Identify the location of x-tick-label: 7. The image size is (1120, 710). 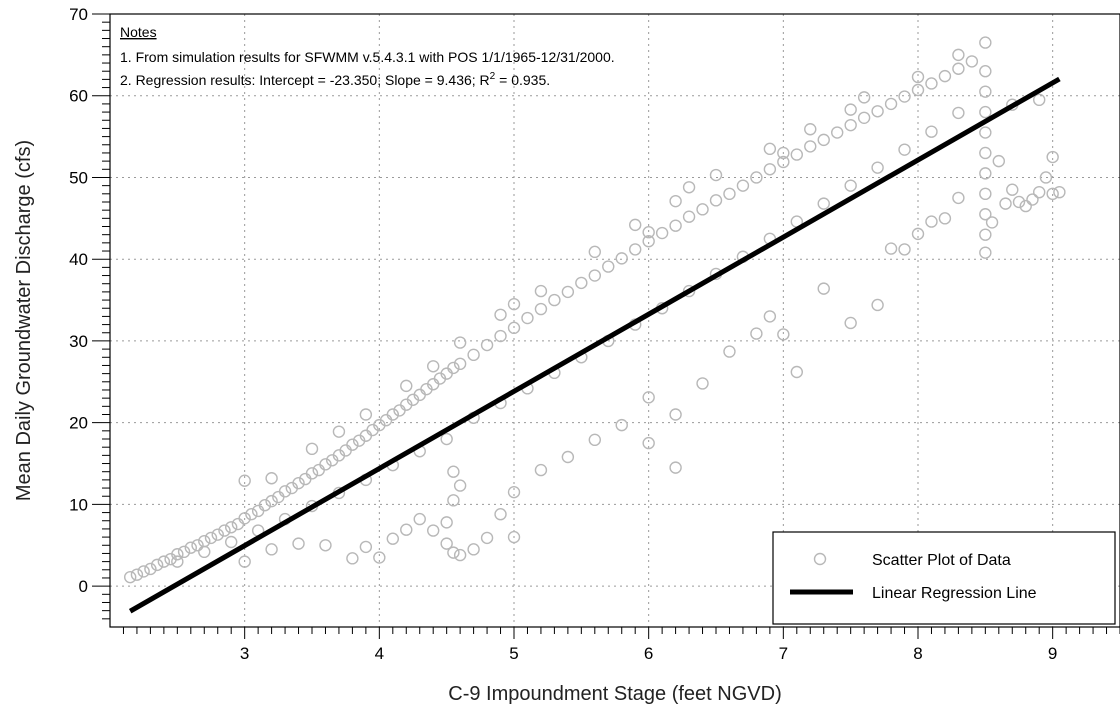
(783, 653).